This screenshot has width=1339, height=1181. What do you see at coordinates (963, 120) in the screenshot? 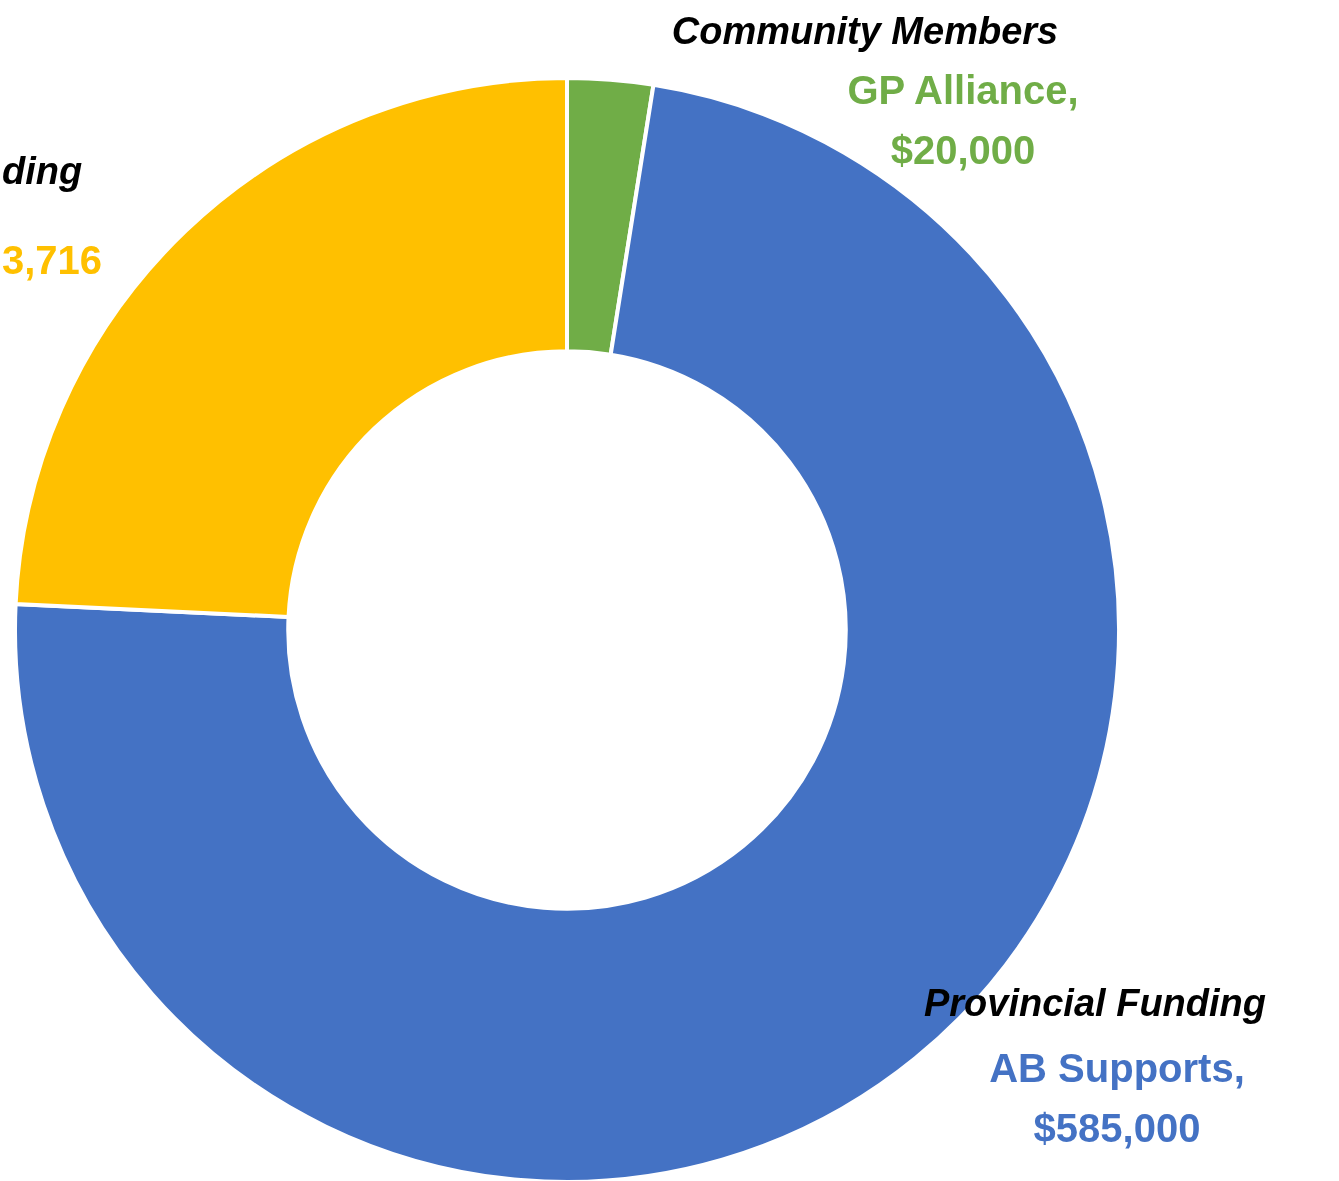
I see `data-label: GP Alliance, $20,000` at bounding box center [963, 120].